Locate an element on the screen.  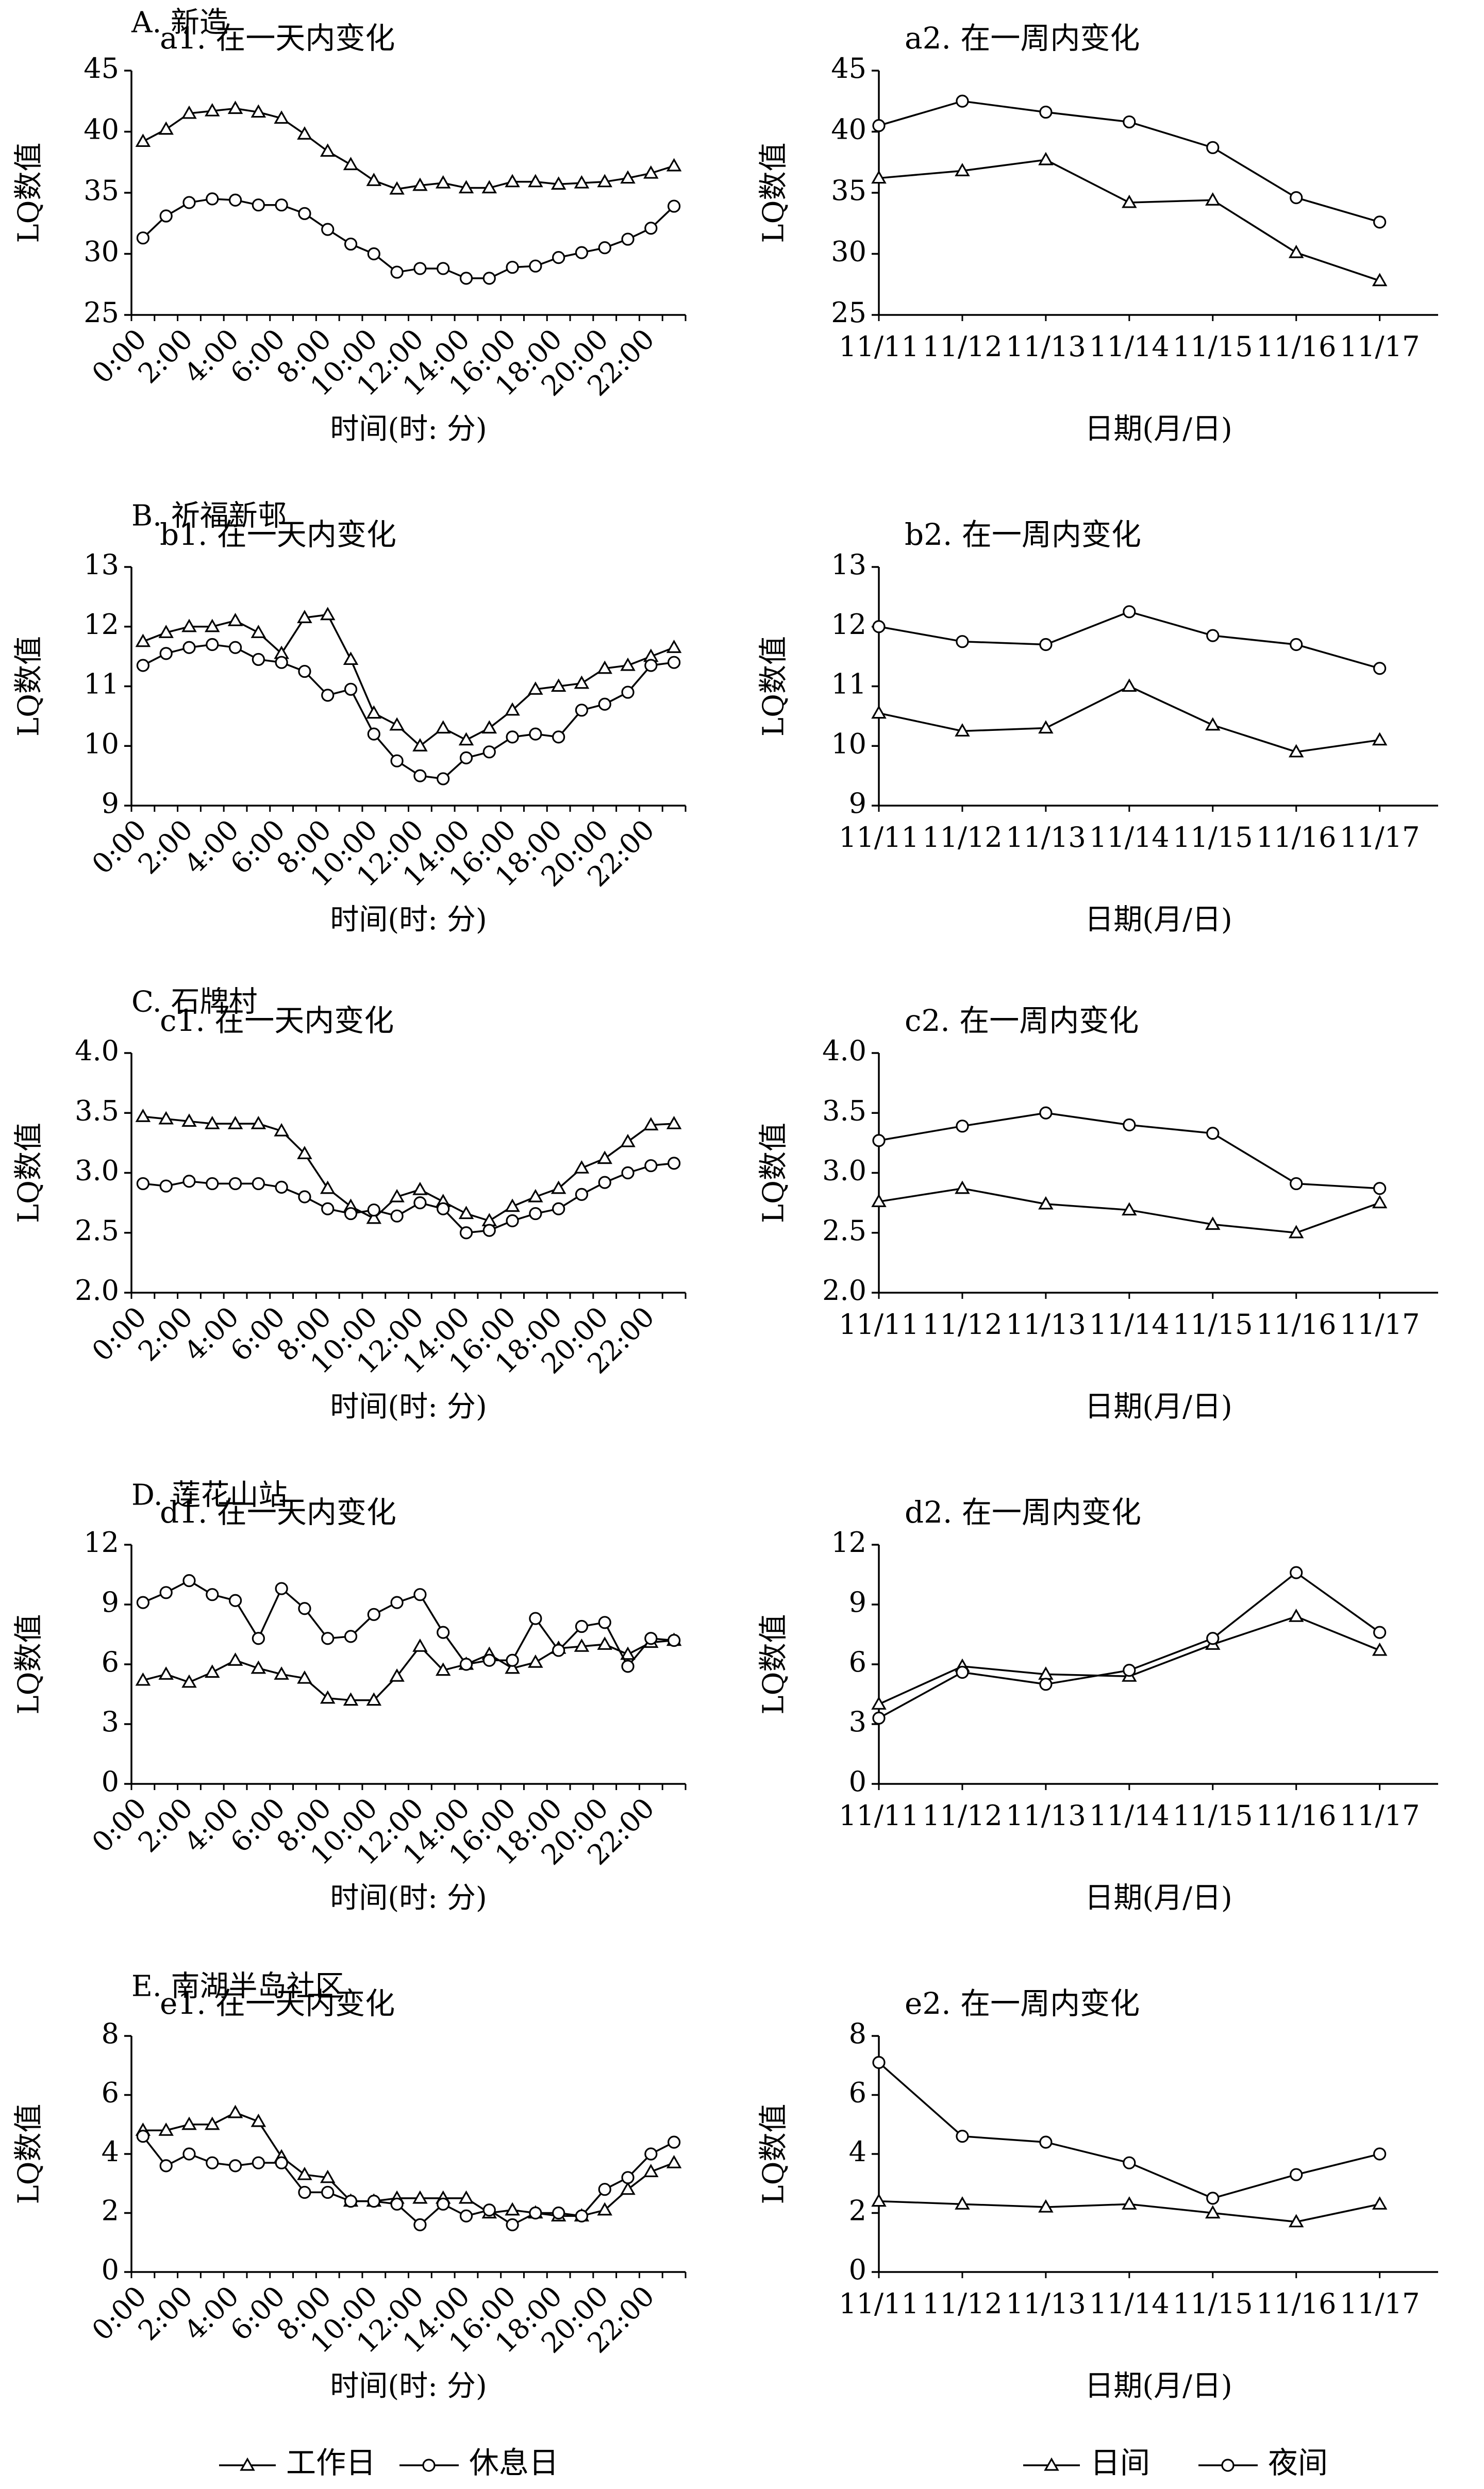
series-workday is located at coordinates (408, 148).